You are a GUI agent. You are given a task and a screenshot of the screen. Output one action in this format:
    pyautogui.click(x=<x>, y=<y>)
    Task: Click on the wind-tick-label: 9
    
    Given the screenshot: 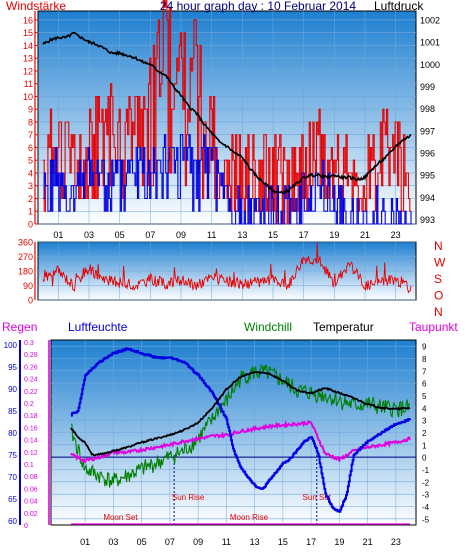 What is the action you would take?
    pyautogui.click(x=30, y=110)
    